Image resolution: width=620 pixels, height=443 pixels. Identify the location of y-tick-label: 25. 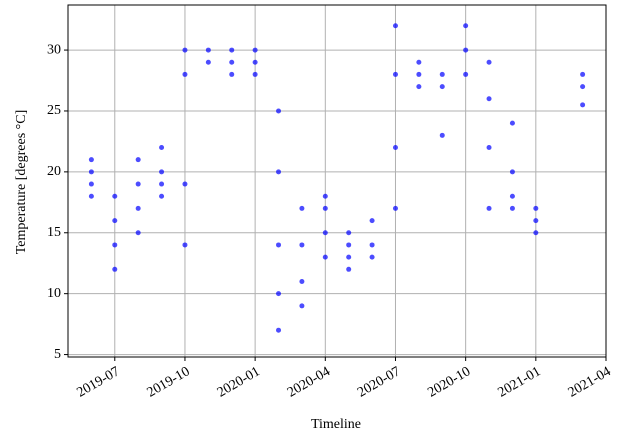
(54, 110).